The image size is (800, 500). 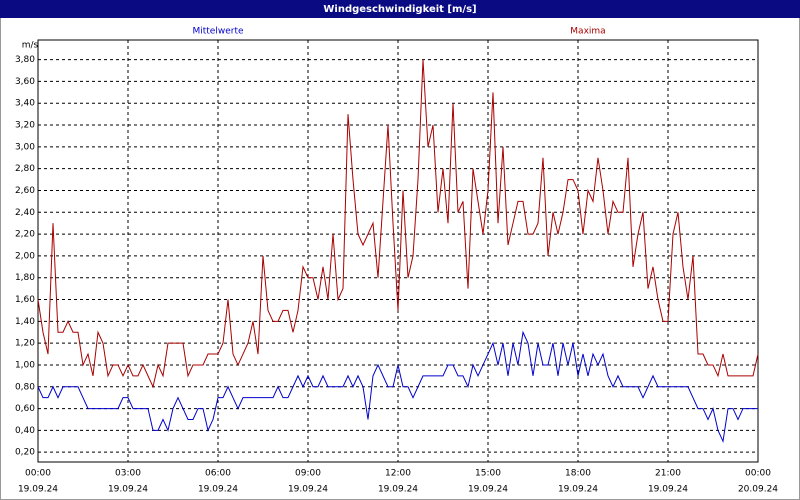 I want to click on x-tick-date: 20.09.24, so click(x=758, y=490).